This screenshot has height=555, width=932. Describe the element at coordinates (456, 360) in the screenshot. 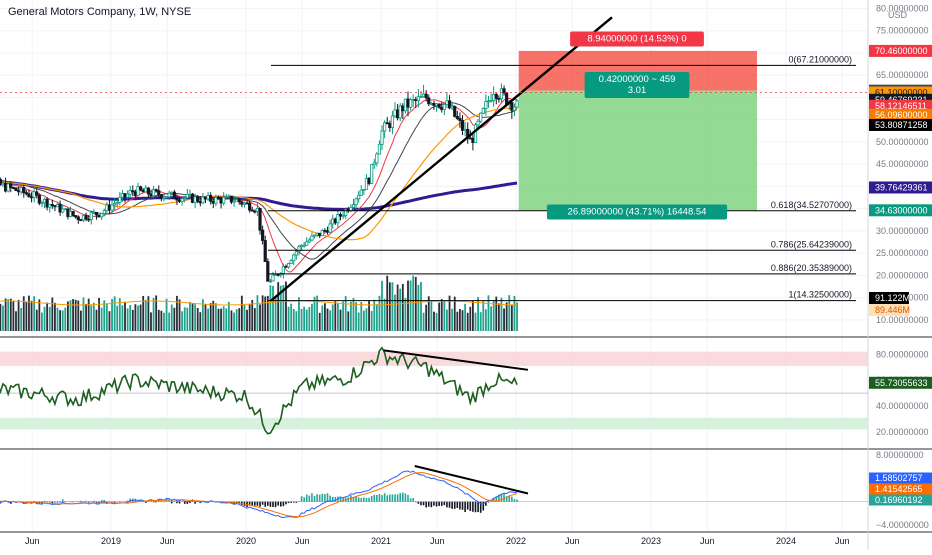

I see `rsi-divergence-line` at that location.